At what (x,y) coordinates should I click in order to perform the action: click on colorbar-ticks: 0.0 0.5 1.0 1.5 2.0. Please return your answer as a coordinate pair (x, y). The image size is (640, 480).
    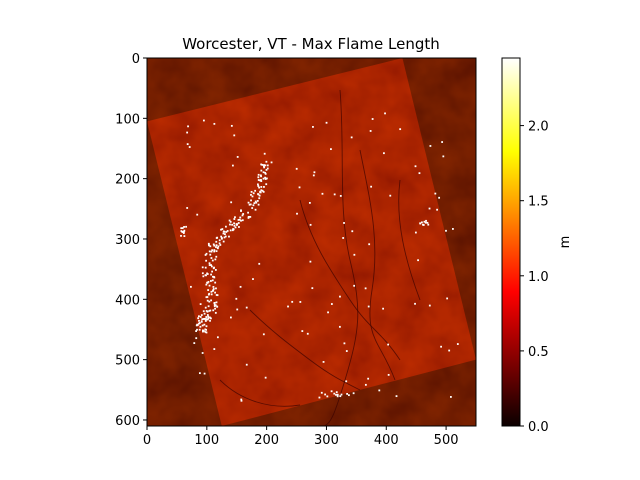
    Looking at the image, I should click on (534, 277).